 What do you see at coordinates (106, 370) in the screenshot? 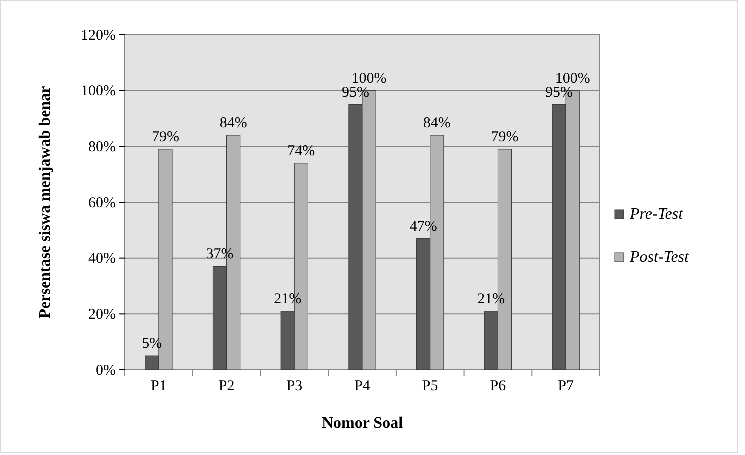
I see `y-tick-label: 0%` at bounding box center [106, 370].